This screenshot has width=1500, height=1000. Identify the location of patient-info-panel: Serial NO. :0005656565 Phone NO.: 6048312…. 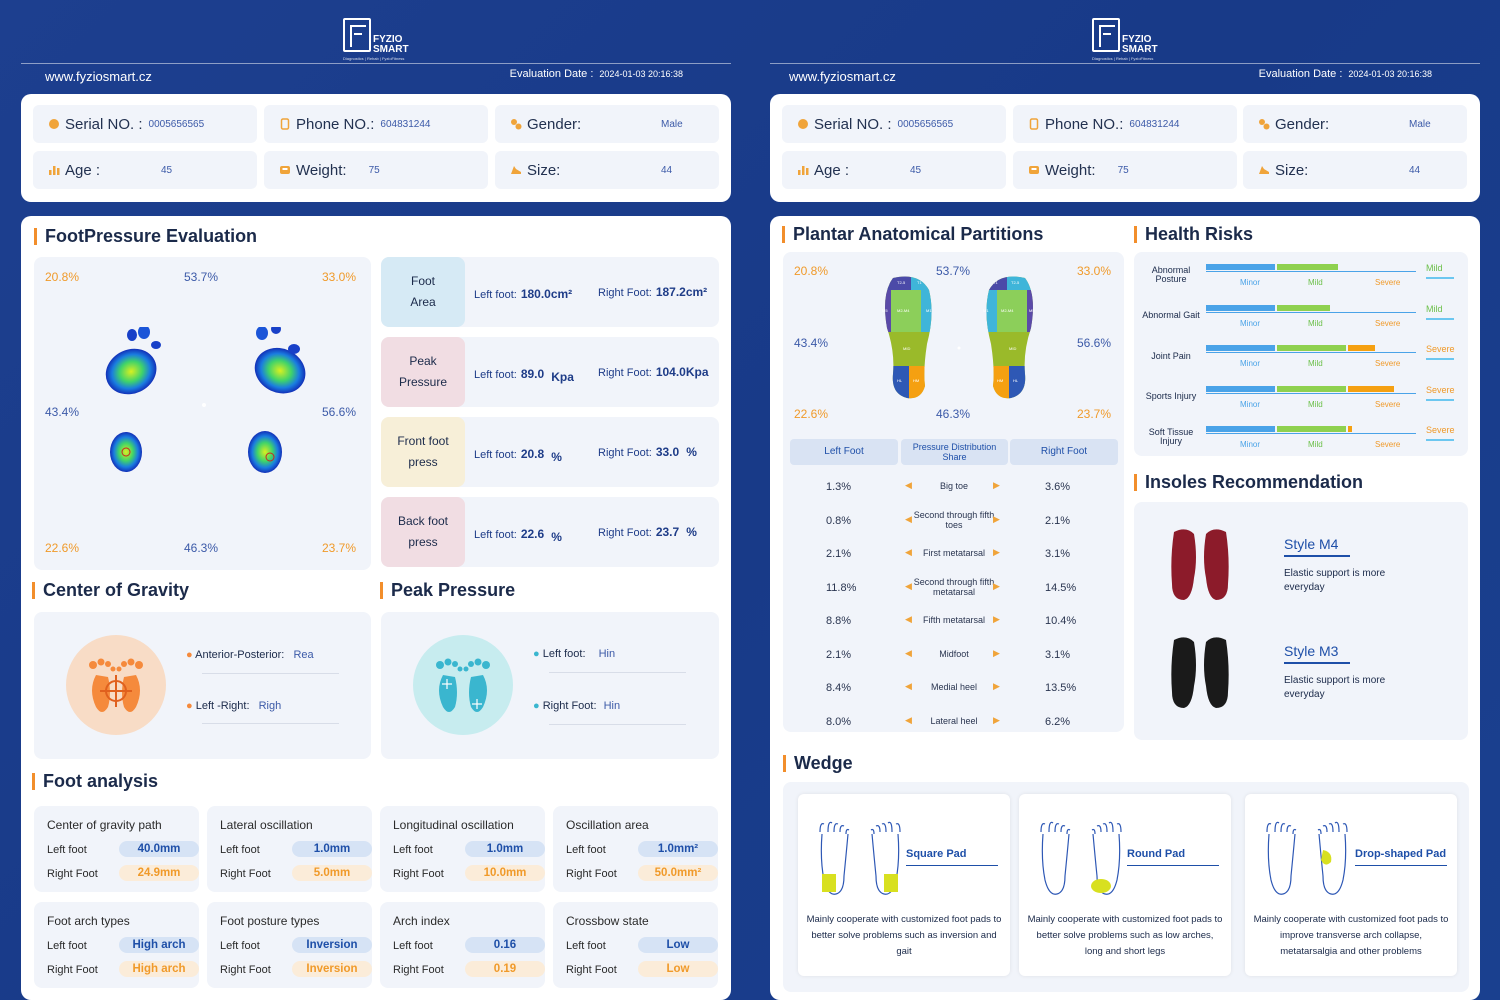
(376, 148).